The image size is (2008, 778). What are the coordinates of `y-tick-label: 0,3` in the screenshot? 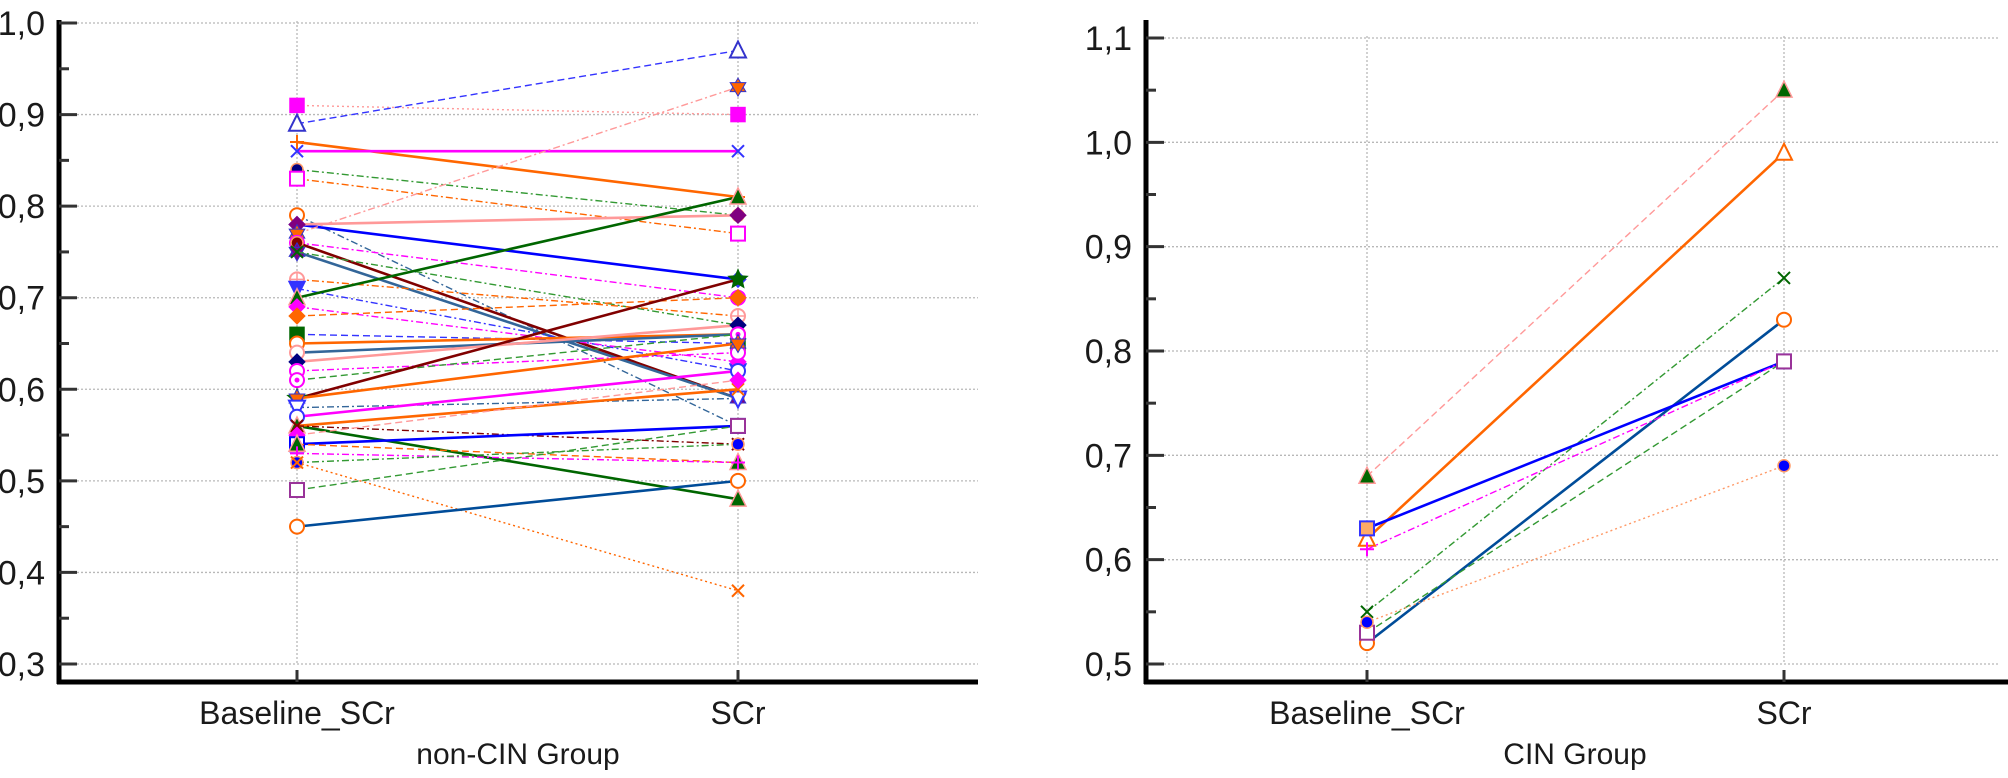 It's located at (22, 665).